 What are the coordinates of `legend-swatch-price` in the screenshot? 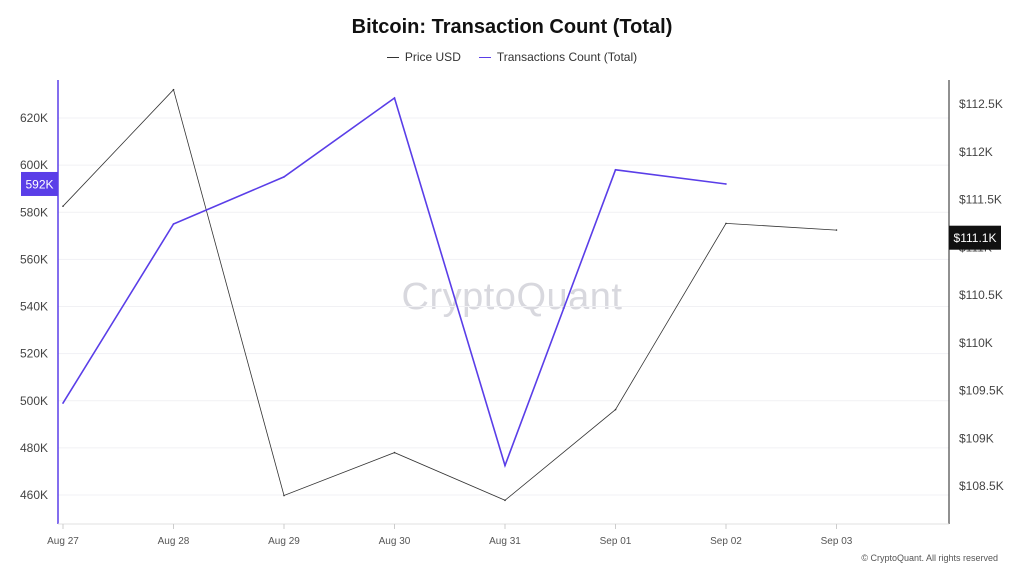 It's located at (392, 57).